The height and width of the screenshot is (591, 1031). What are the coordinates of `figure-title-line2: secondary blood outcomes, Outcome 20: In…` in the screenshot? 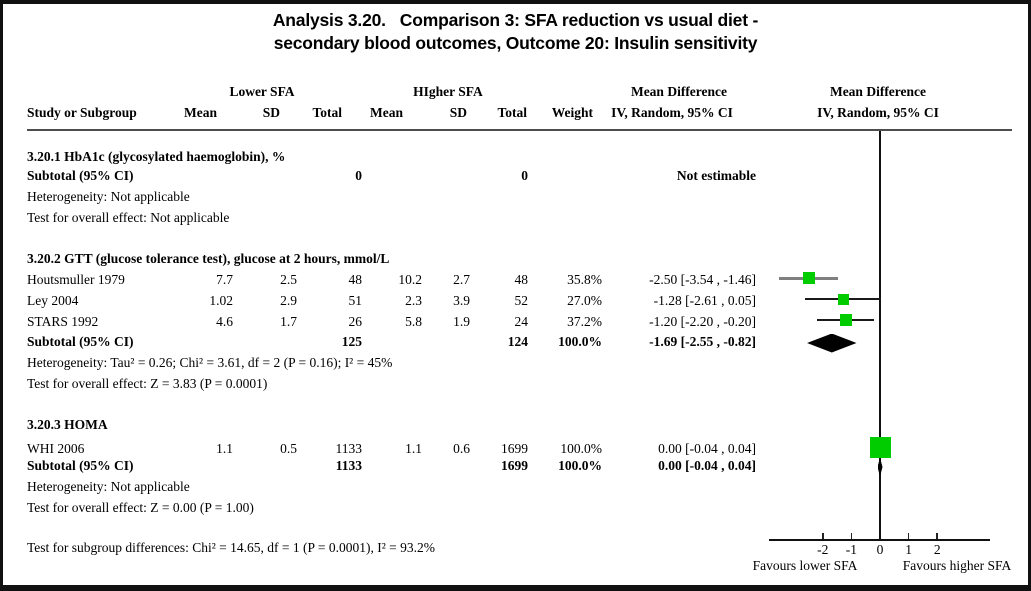 It's located at (515, 43).